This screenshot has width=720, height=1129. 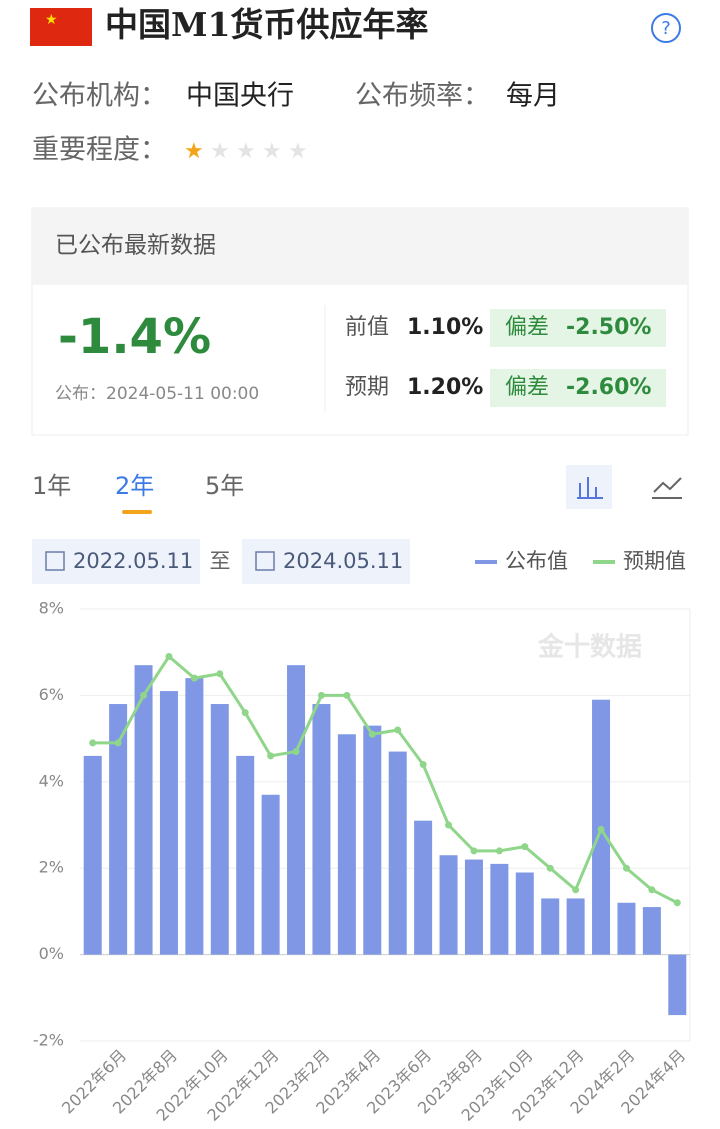 What do you see at coordinates (667, 488) in the screenshot?
I see `line-view-button` at bounding box center [667, 488].